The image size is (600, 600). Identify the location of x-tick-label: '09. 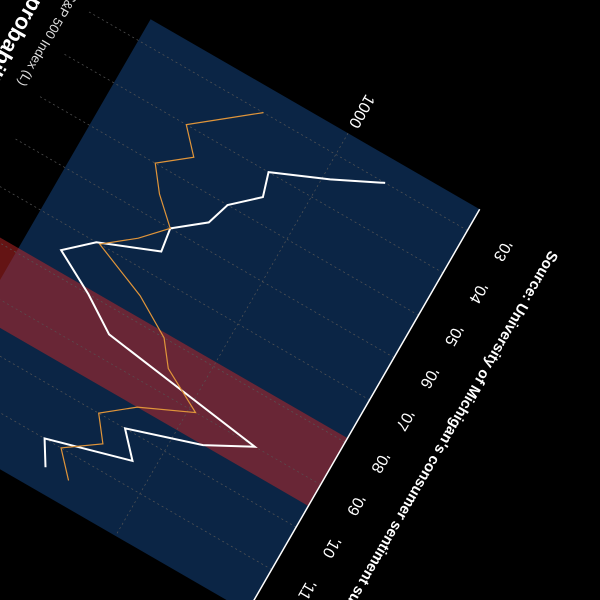
(355, 505).